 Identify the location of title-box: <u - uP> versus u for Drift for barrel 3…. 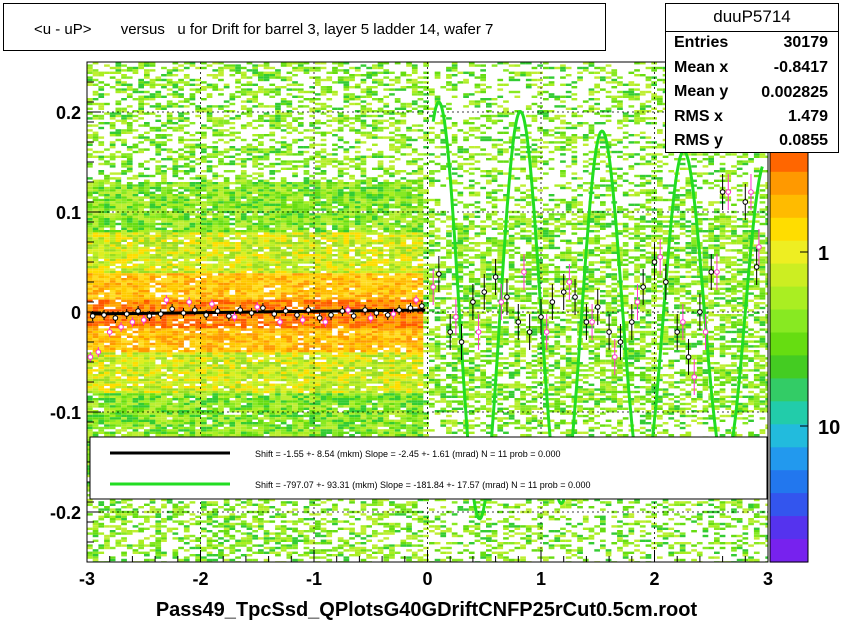
(304, 27).